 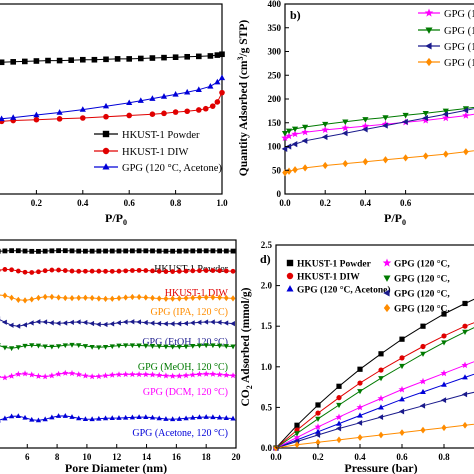 What do you see at coordinates (130, 203) in the screenshot?
I see `x-tick-label: 0.6` at bounding box center [130, 203].